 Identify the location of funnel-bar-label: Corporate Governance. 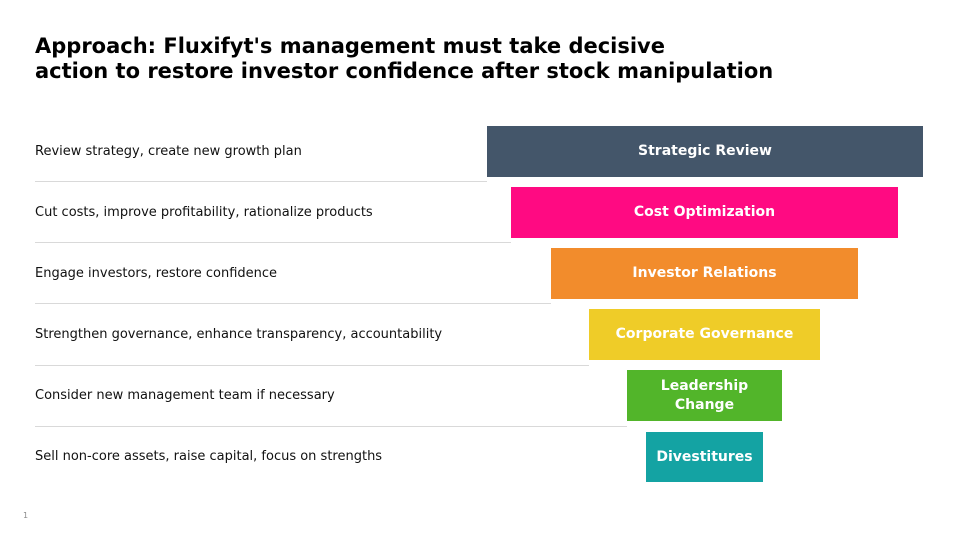
(705, 334).